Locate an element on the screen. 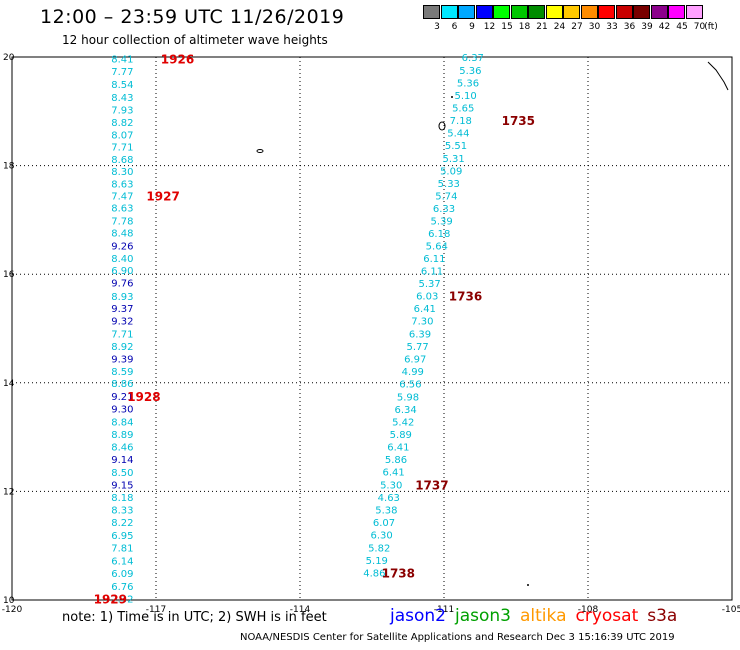  satellite-legend-item: s3a is located at coordinates (662, 616).